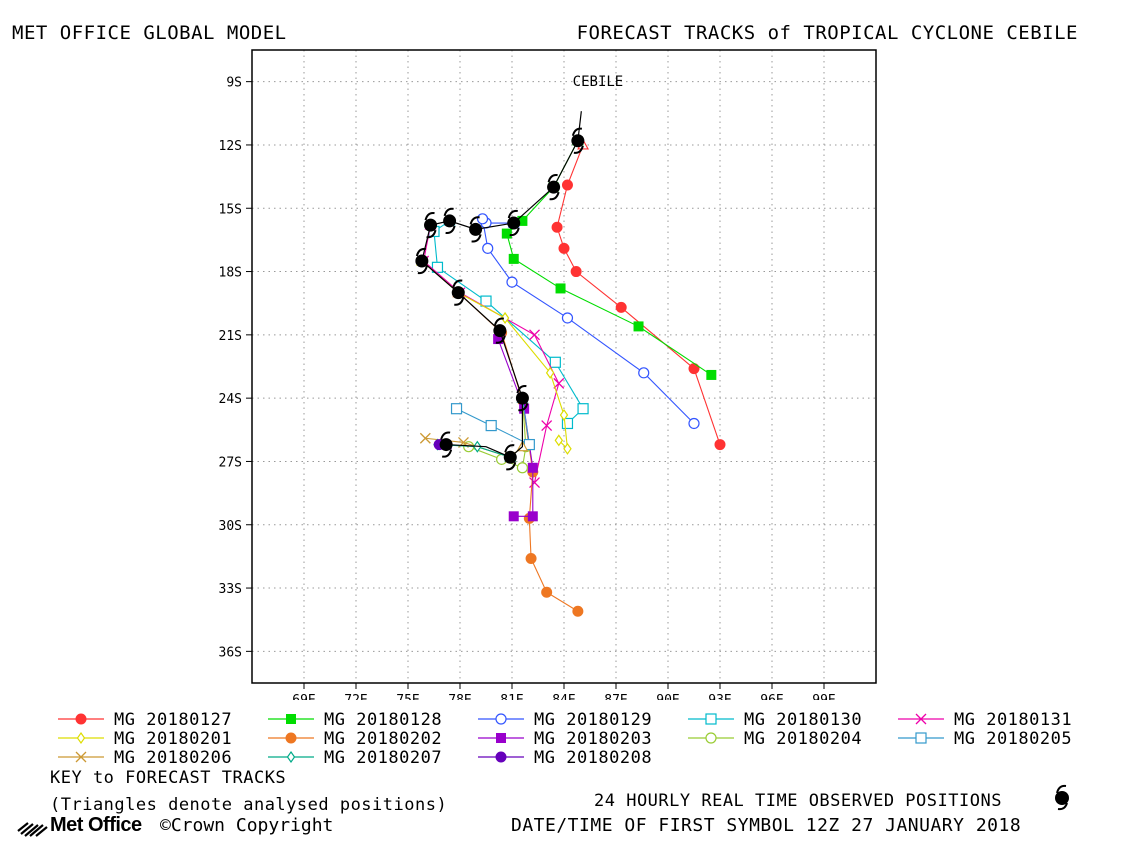  I want to click on key-title: KEY to FORECAST TRACKS, so click(168, 778).